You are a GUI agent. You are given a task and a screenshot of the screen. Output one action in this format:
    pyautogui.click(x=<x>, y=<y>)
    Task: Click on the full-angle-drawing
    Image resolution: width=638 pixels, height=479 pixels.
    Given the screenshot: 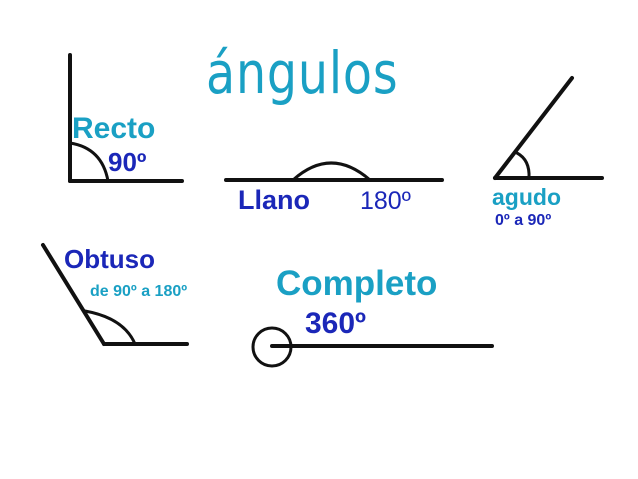 What is the action you would take?
    pyautogui.click(x=372, y=347)
    